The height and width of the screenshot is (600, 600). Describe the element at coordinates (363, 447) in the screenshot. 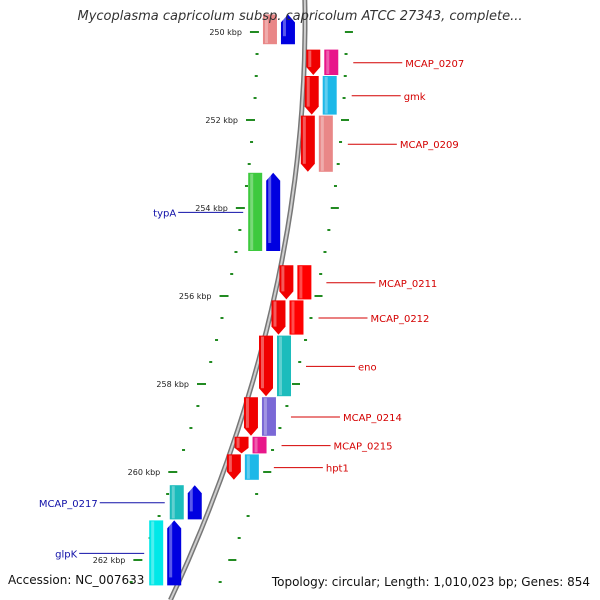

I see `gene-label: MCAP_0215` at that location.